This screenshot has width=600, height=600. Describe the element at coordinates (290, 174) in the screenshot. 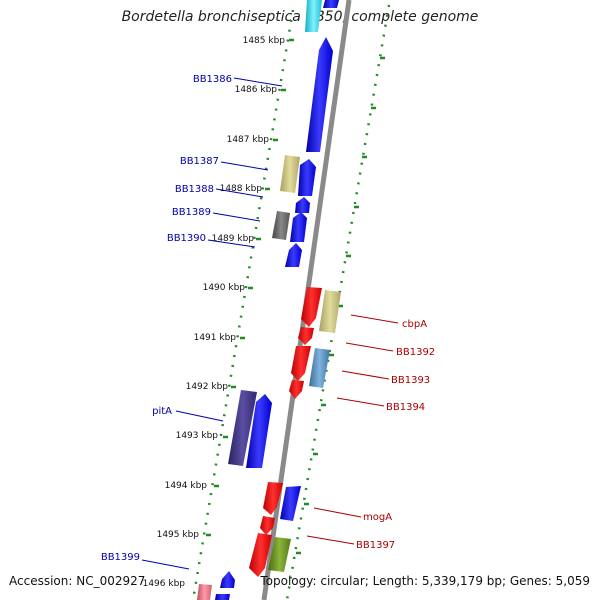

I see `gene-khaki` at that location.